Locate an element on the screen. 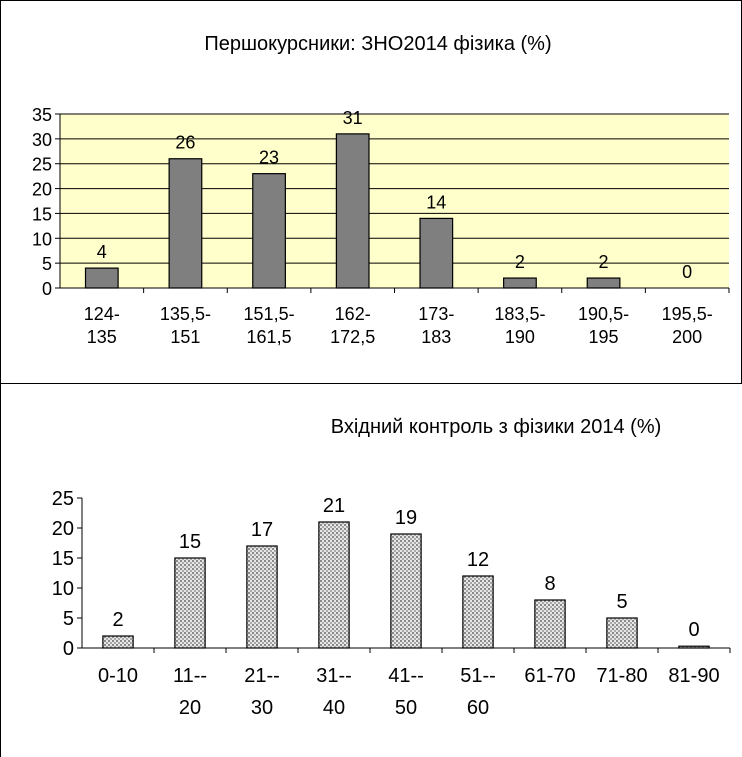 The height and width of the screenshot is (757, 742). x-tick-label: 81-90 is located at coordinates (693, 676).